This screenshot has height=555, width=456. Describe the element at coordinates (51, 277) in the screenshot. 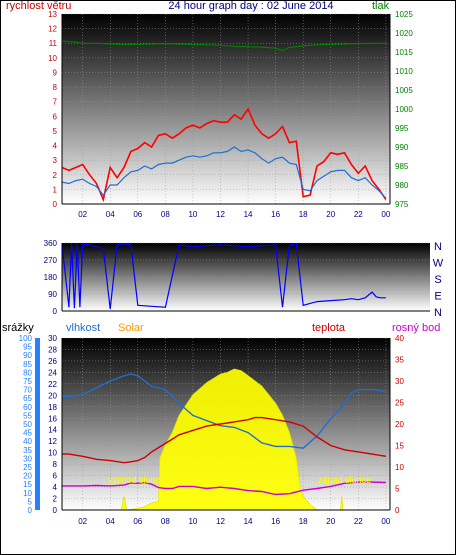

I see `direction-tick-label: 180` at that location.